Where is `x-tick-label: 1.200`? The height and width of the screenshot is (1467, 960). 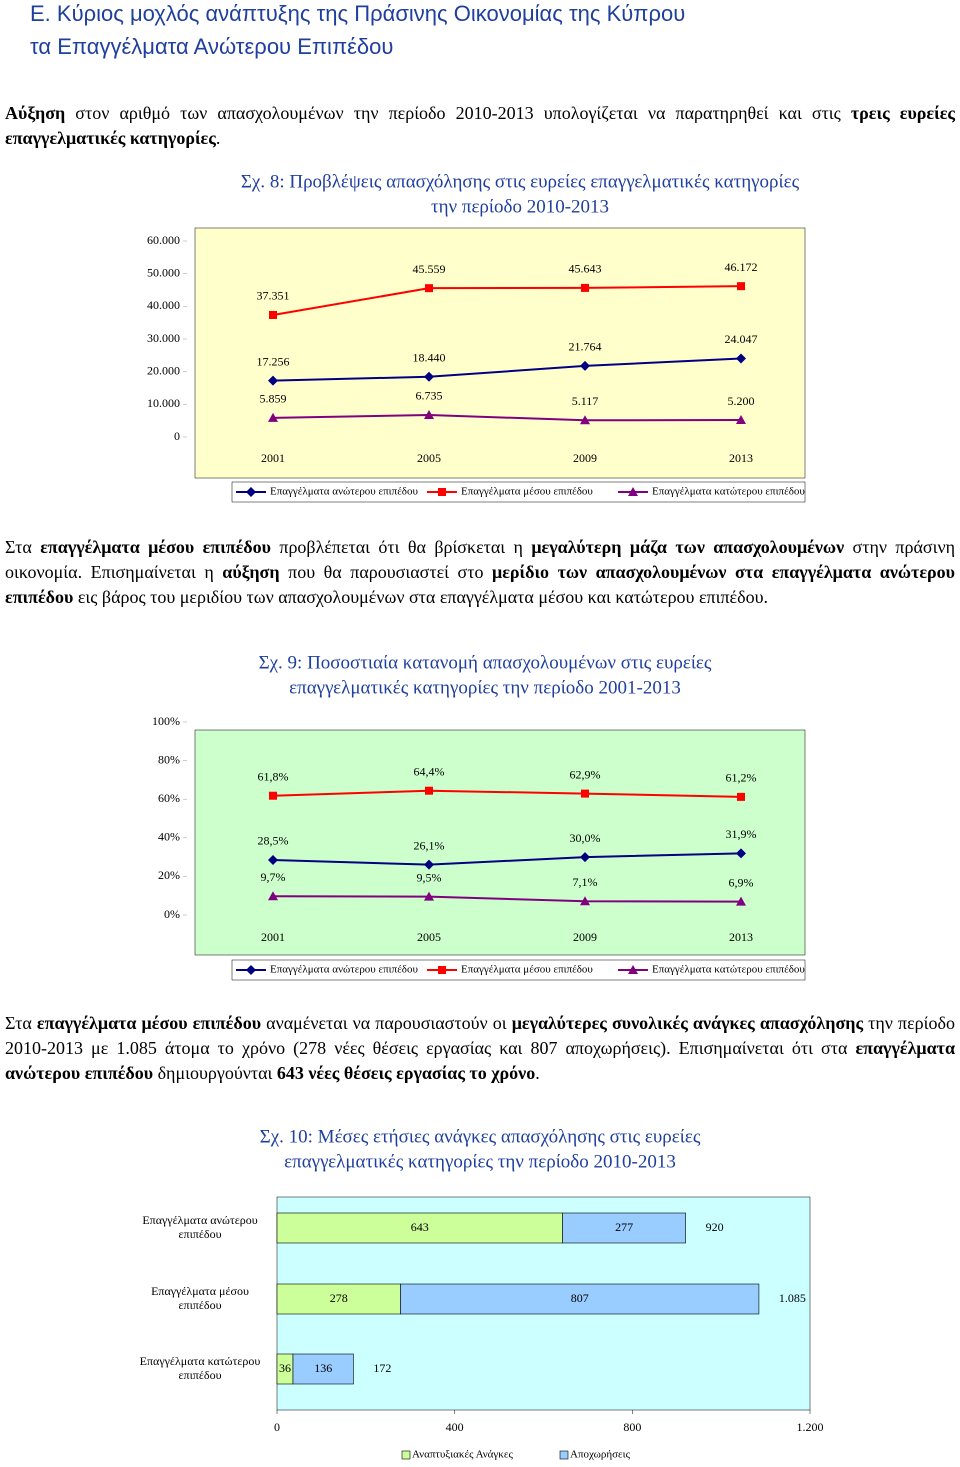 x-tick-label: 1.200 is located at coordinates (810, 1427).